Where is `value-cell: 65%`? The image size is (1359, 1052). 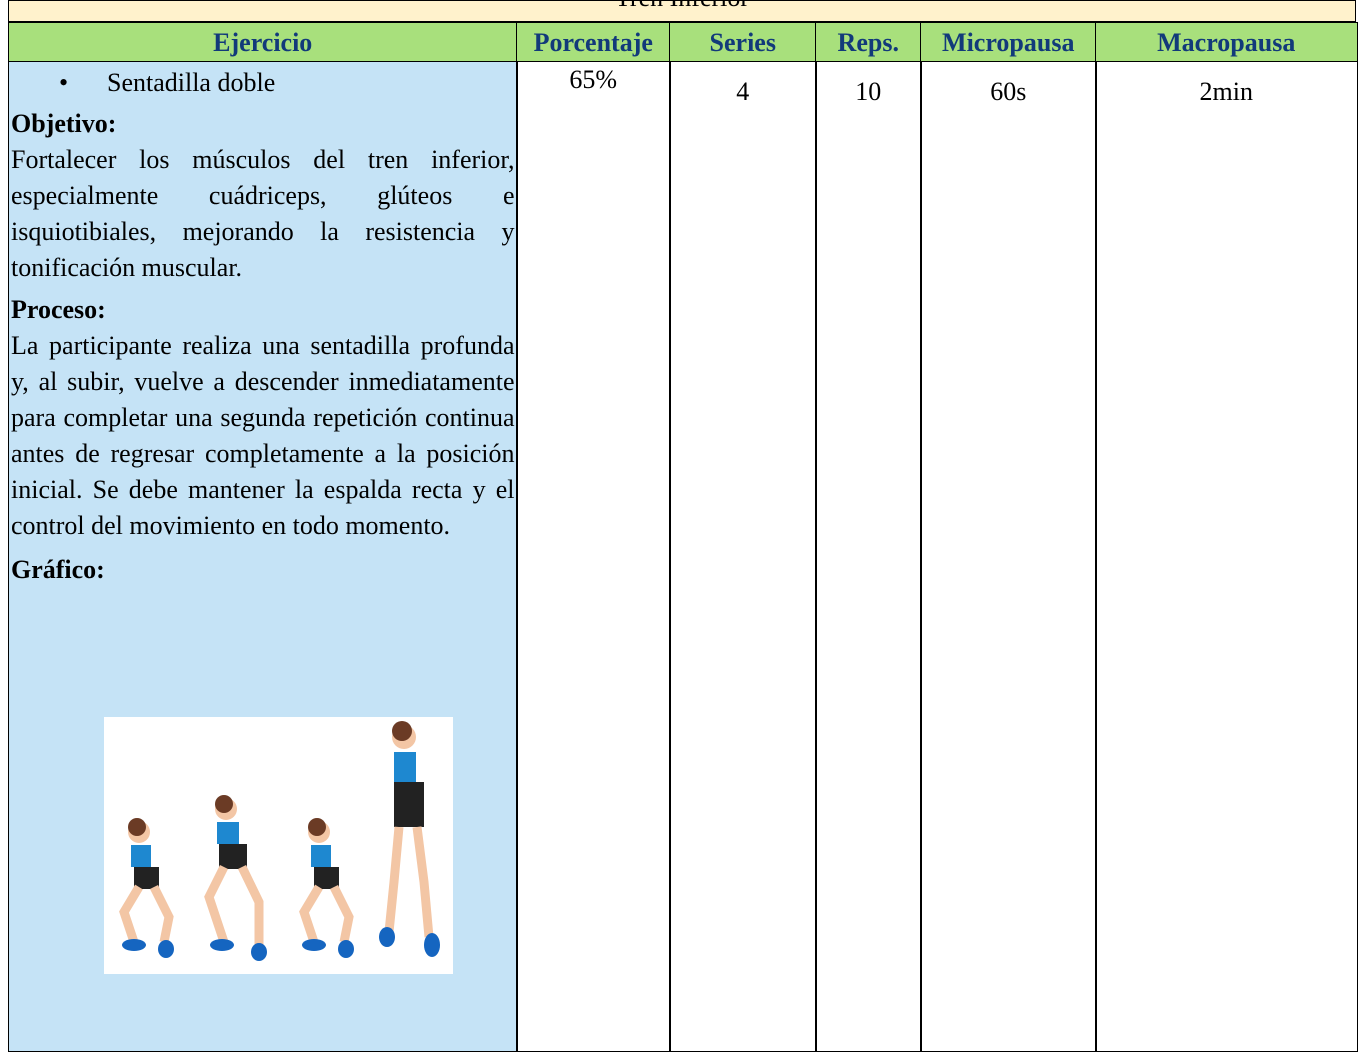
value-cell: 65% is located at coordinates (593, 557).